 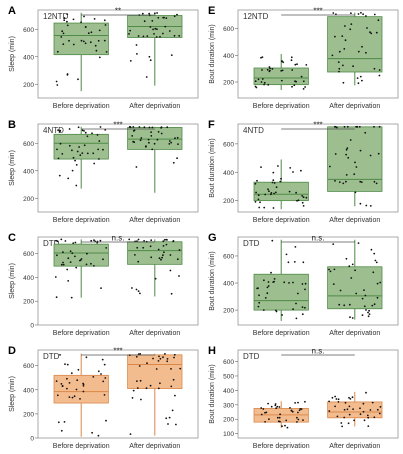 I want to click on panel-title: 12NTD, so click(x=256, y=16).